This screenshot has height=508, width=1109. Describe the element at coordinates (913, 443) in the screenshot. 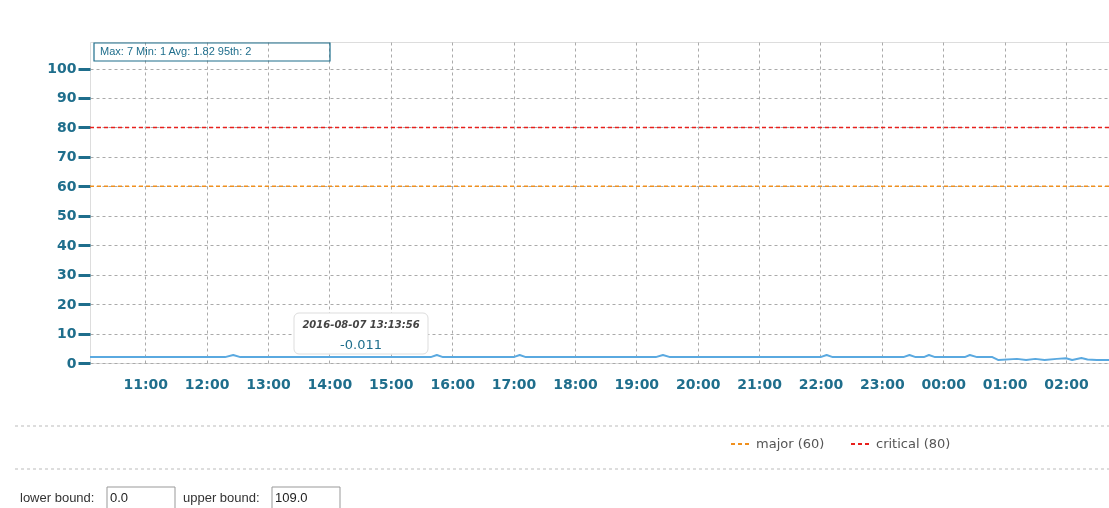

I see `legend-label: critical (80)` at that location.